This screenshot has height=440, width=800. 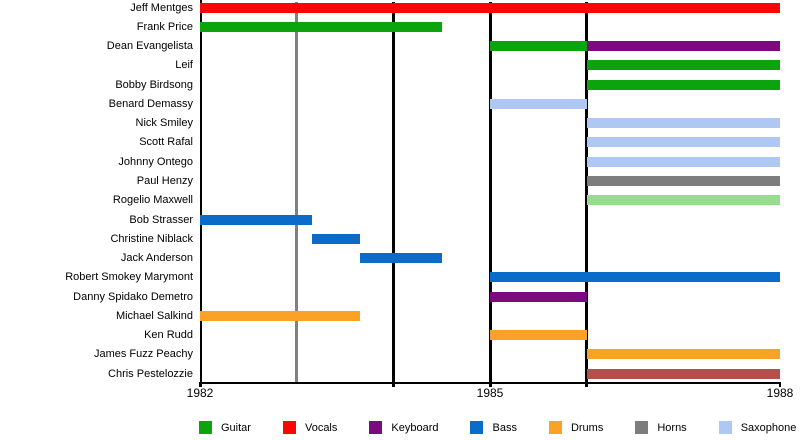 I want to click on member-label: Rogelio Maxwell, so click(x=152, y=200).